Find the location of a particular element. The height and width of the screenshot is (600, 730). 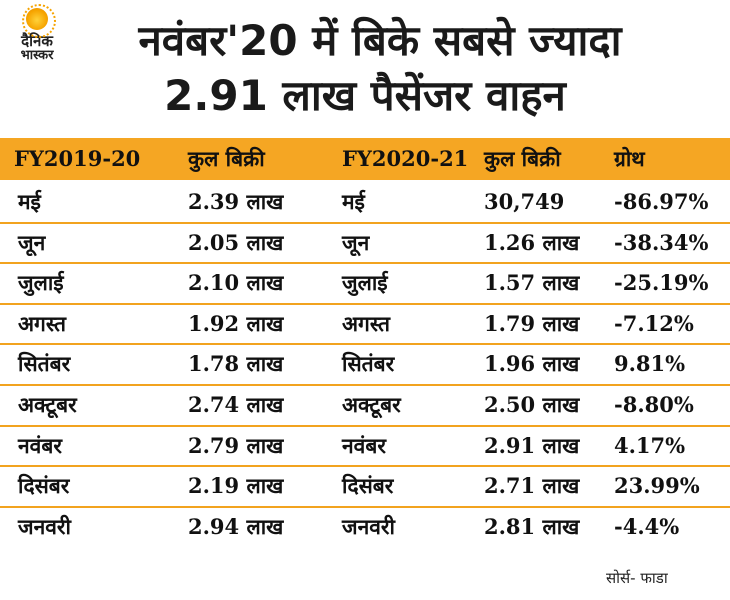

table-row: जुलाई 2.10 लाख जुलाई 1.57 लाख -25.19% is located at coordinates (365, 283).